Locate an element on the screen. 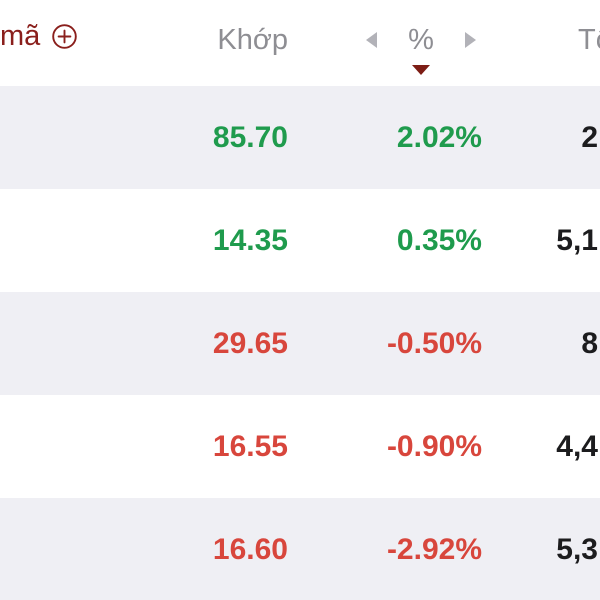  matched-price: 16.55 is located at coordinates (250, 446).